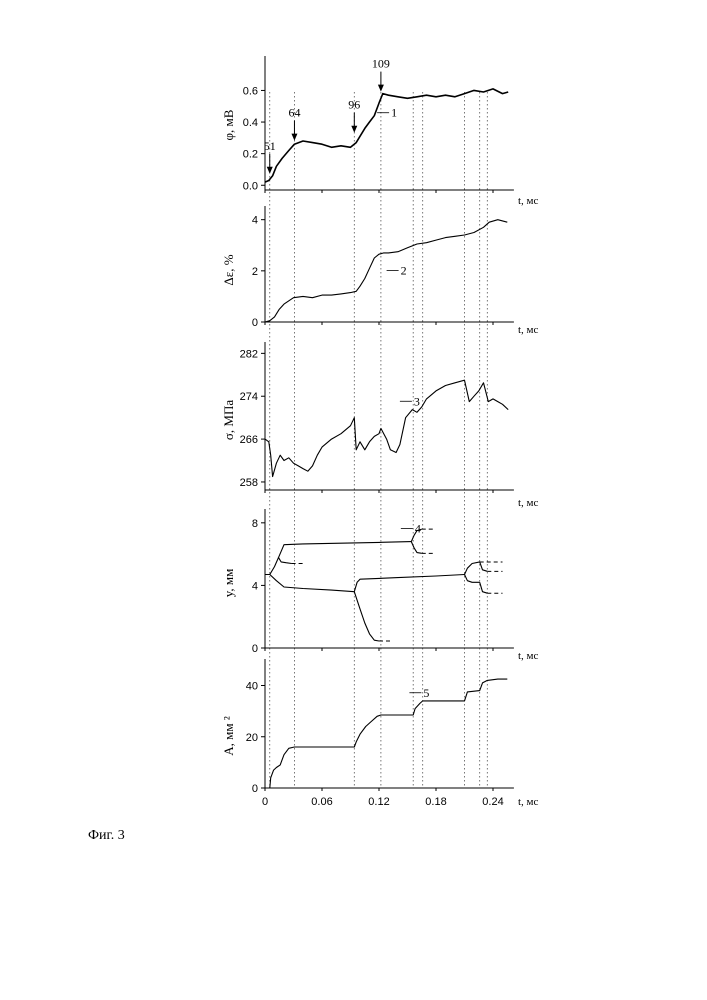 Image resolution: width=707 pixels, height=1000 pixels. I want to click on y-tick-label: 8, so click(255, 524).